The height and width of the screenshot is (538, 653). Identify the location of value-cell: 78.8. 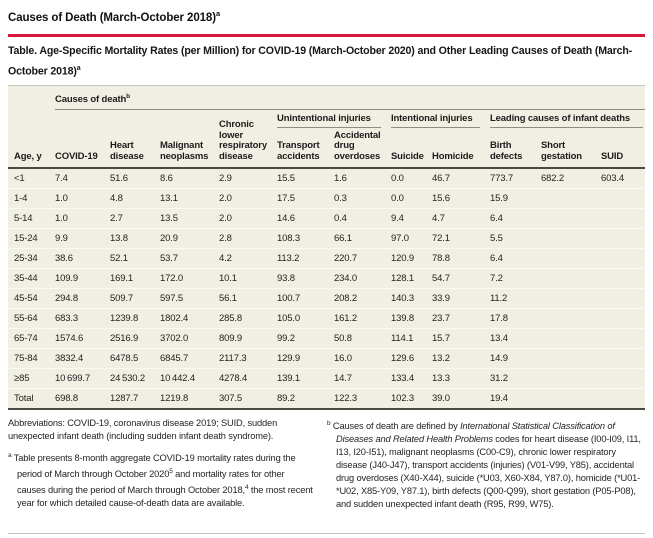
(461, 258).